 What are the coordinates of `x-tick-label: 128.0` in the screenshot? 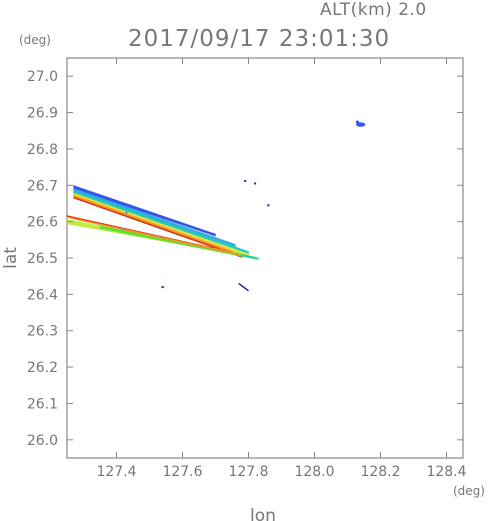 It's located at (314, 472).